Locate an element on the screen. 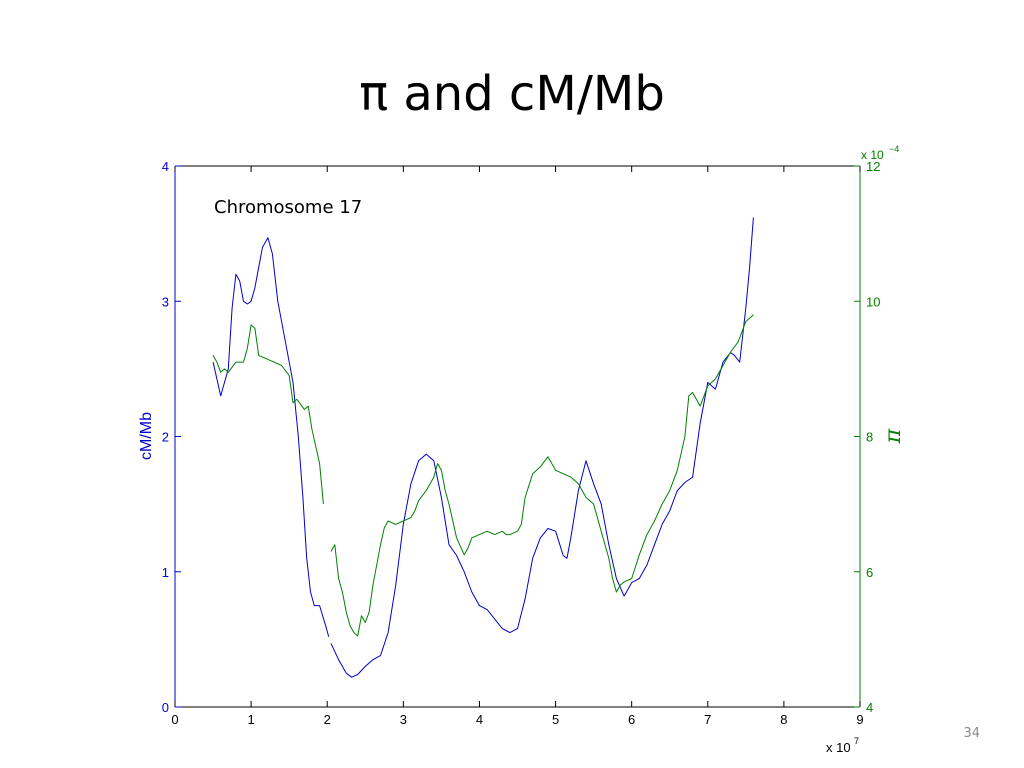  y-right-tick-label: 6 is located at coordinates (869, 572).